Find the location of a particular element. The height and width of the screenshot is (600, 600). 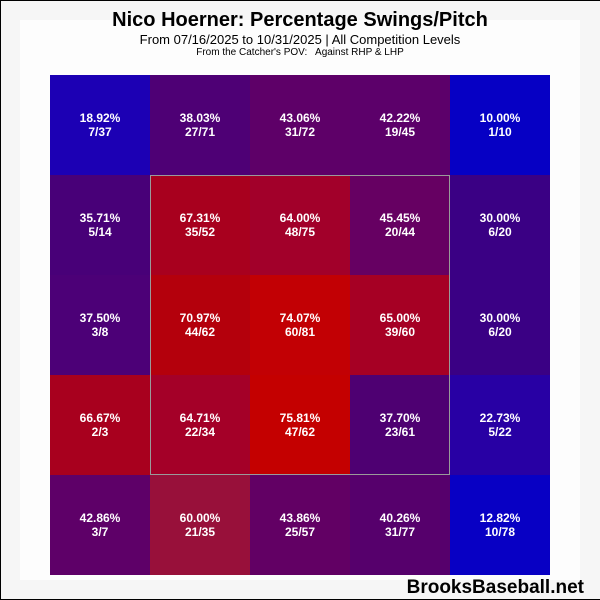

cell-count: 27/71 is located at coordinates (200, 132).